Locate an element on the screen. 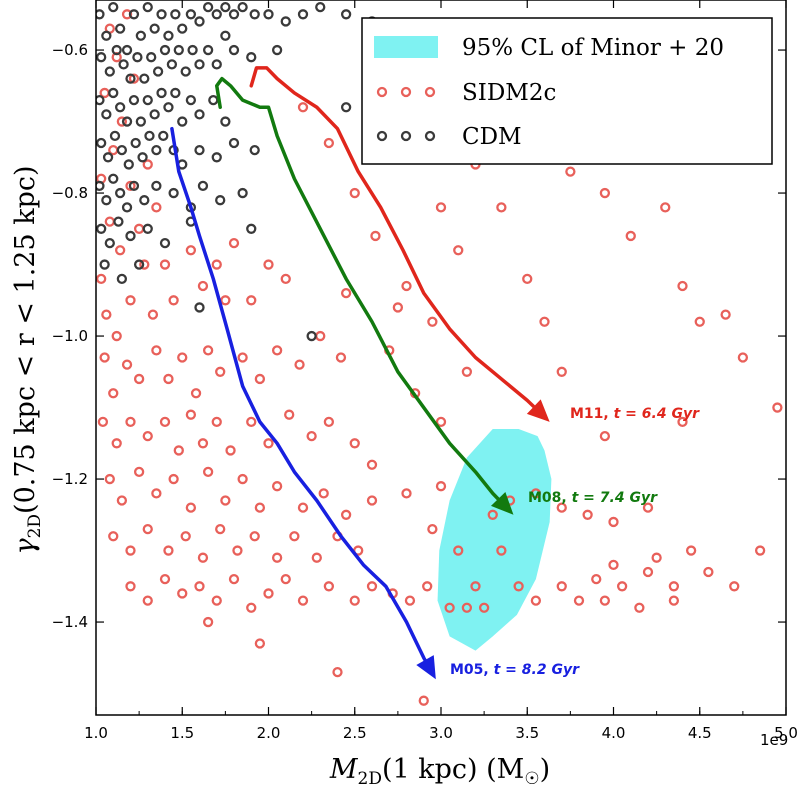  legend-marker-cdm is located at coordinates (430, 136).